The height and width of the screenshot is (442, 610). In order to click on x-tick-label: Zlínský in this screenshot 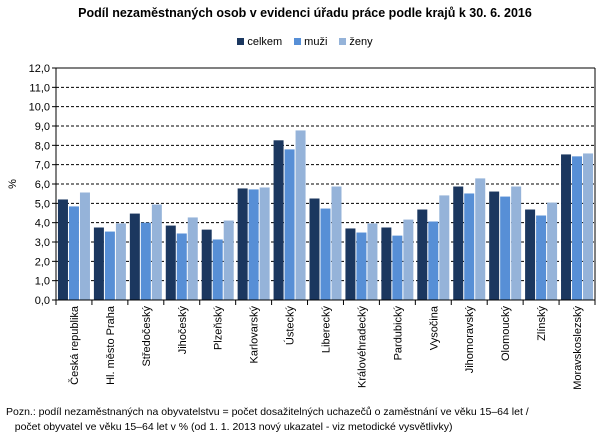, I will do `click(542, 323)`.